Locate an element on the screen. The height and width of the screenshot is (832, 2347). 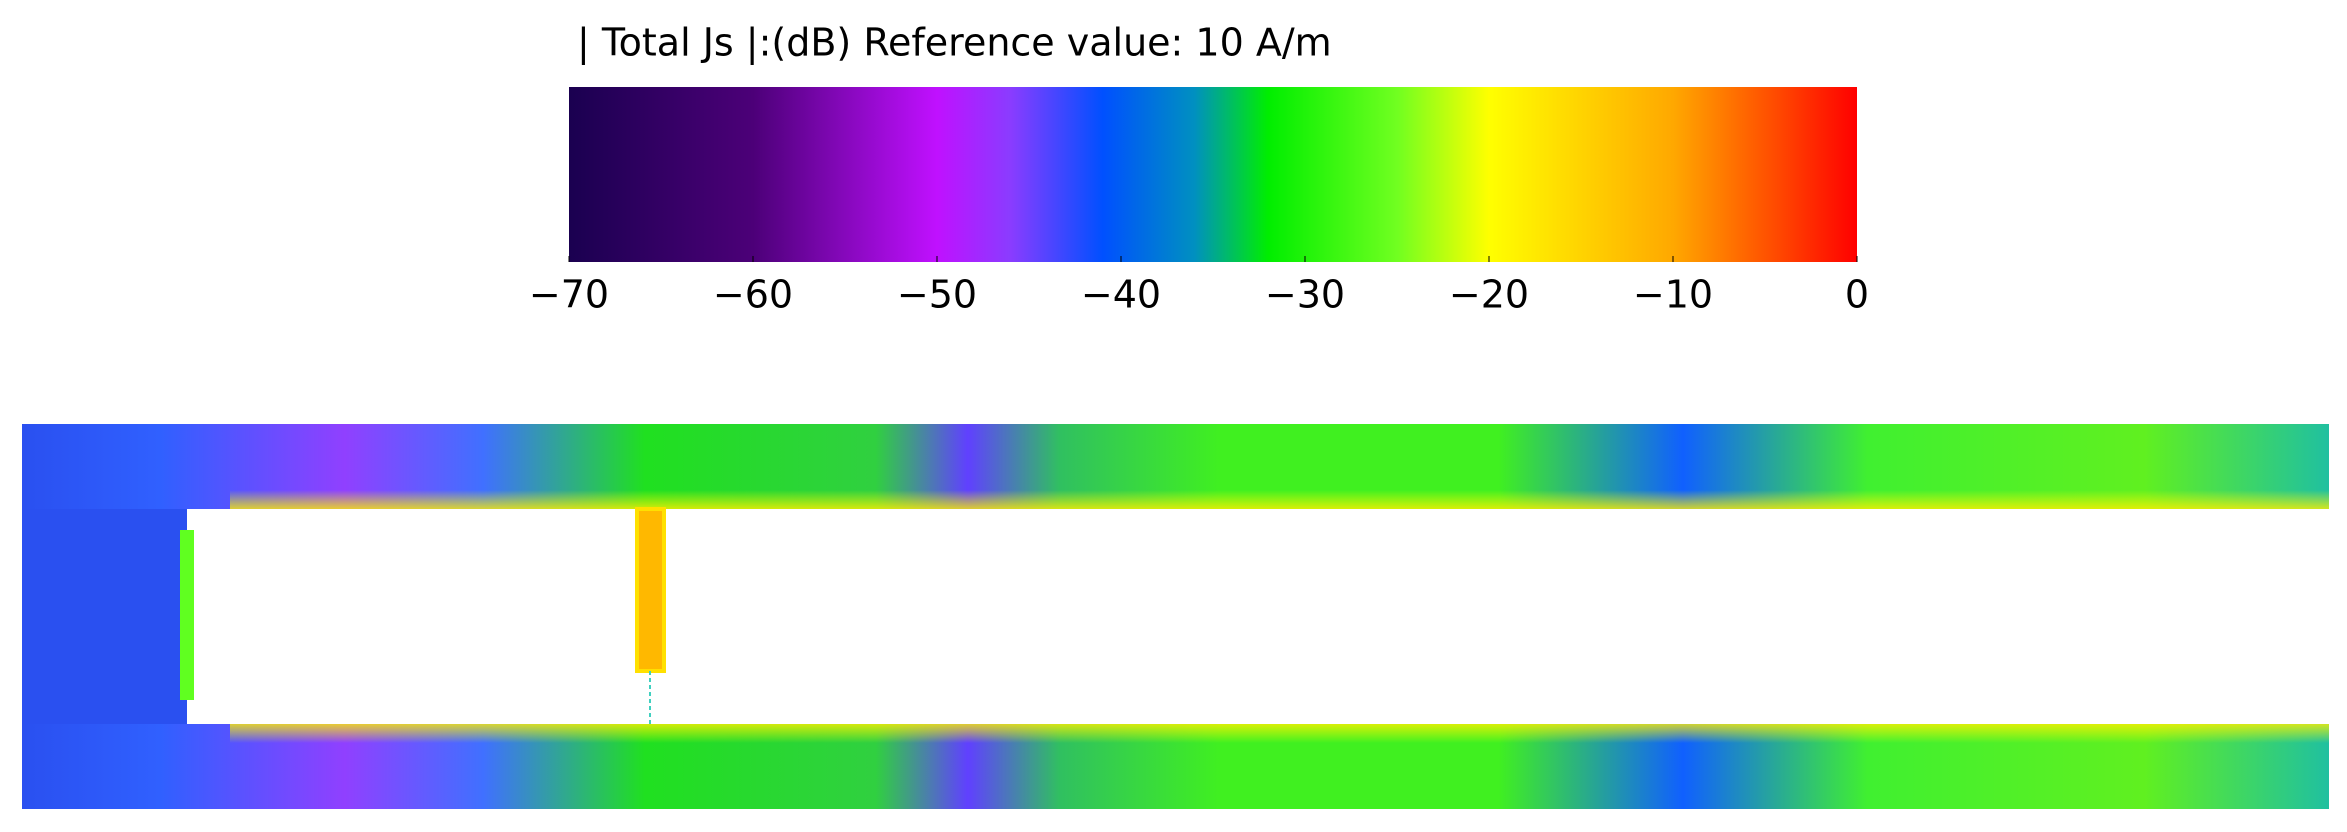
colorbar is located at coordinates (1213, 174).